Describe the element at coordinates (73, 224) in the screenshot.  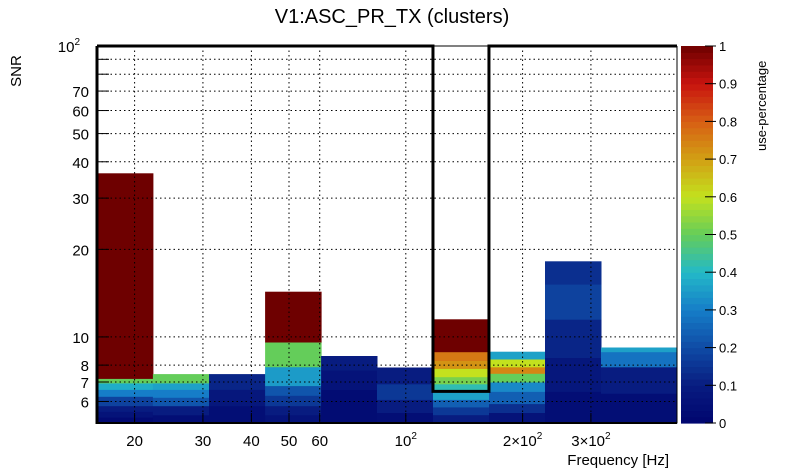
I see `y-tick-labels: 6 78 10 20 30 40 50 60 70 102` at that location.